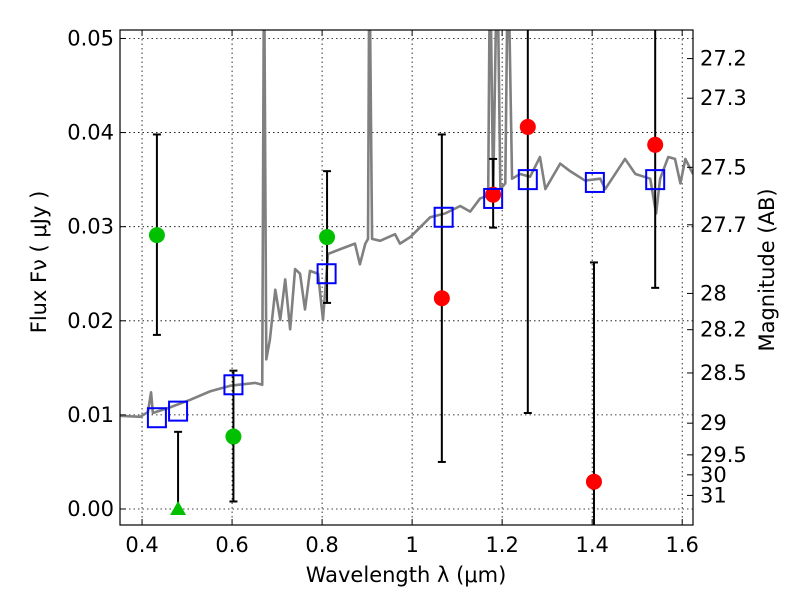 The image size is (800, 604). I want to click on y-tick-label: 0.01, so click(90, 415).